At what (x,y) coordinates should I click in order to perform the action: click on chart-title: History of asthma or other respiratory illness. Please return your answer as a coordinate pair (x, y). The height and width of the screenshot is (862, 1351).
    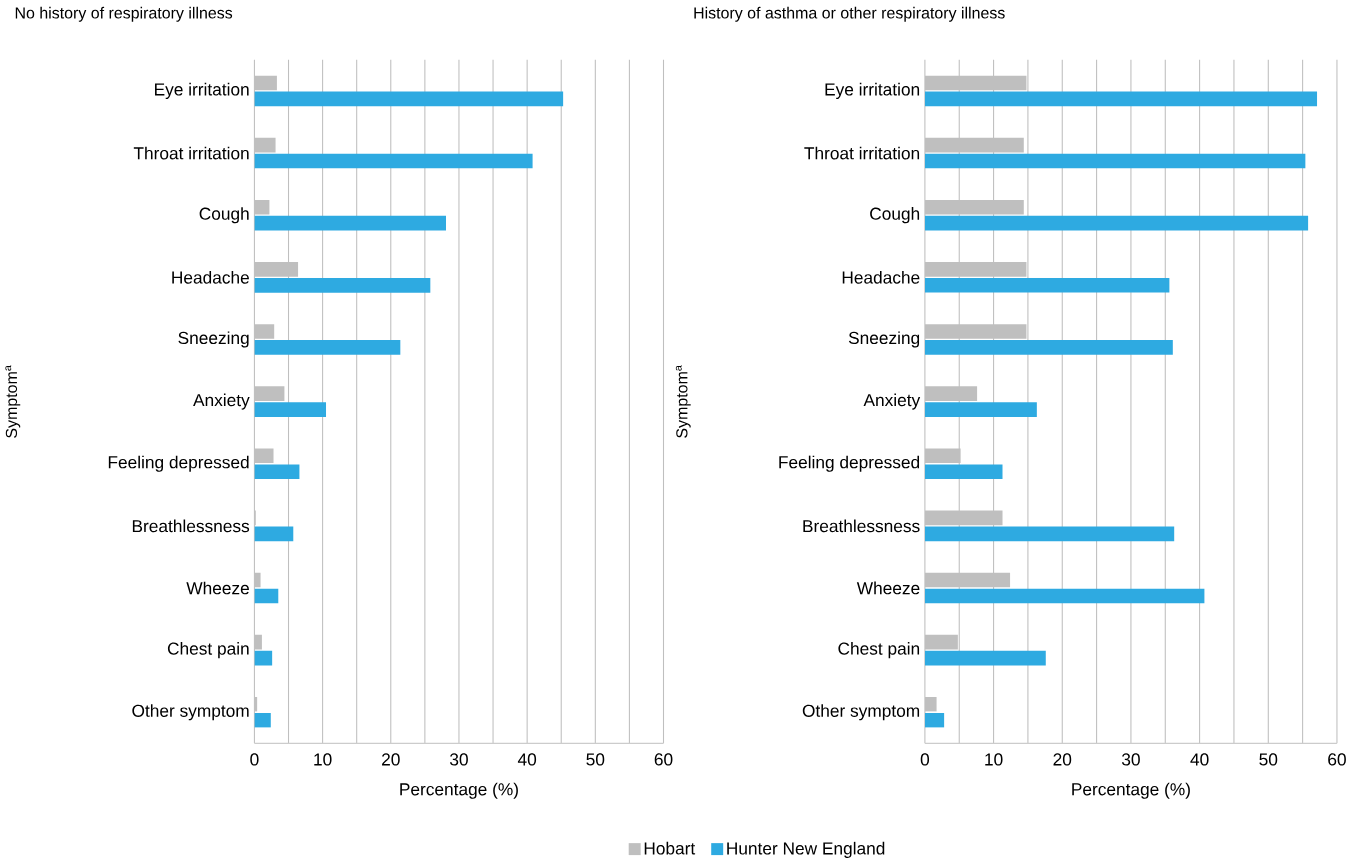
    Looking at the image, I should click on (849, 14).